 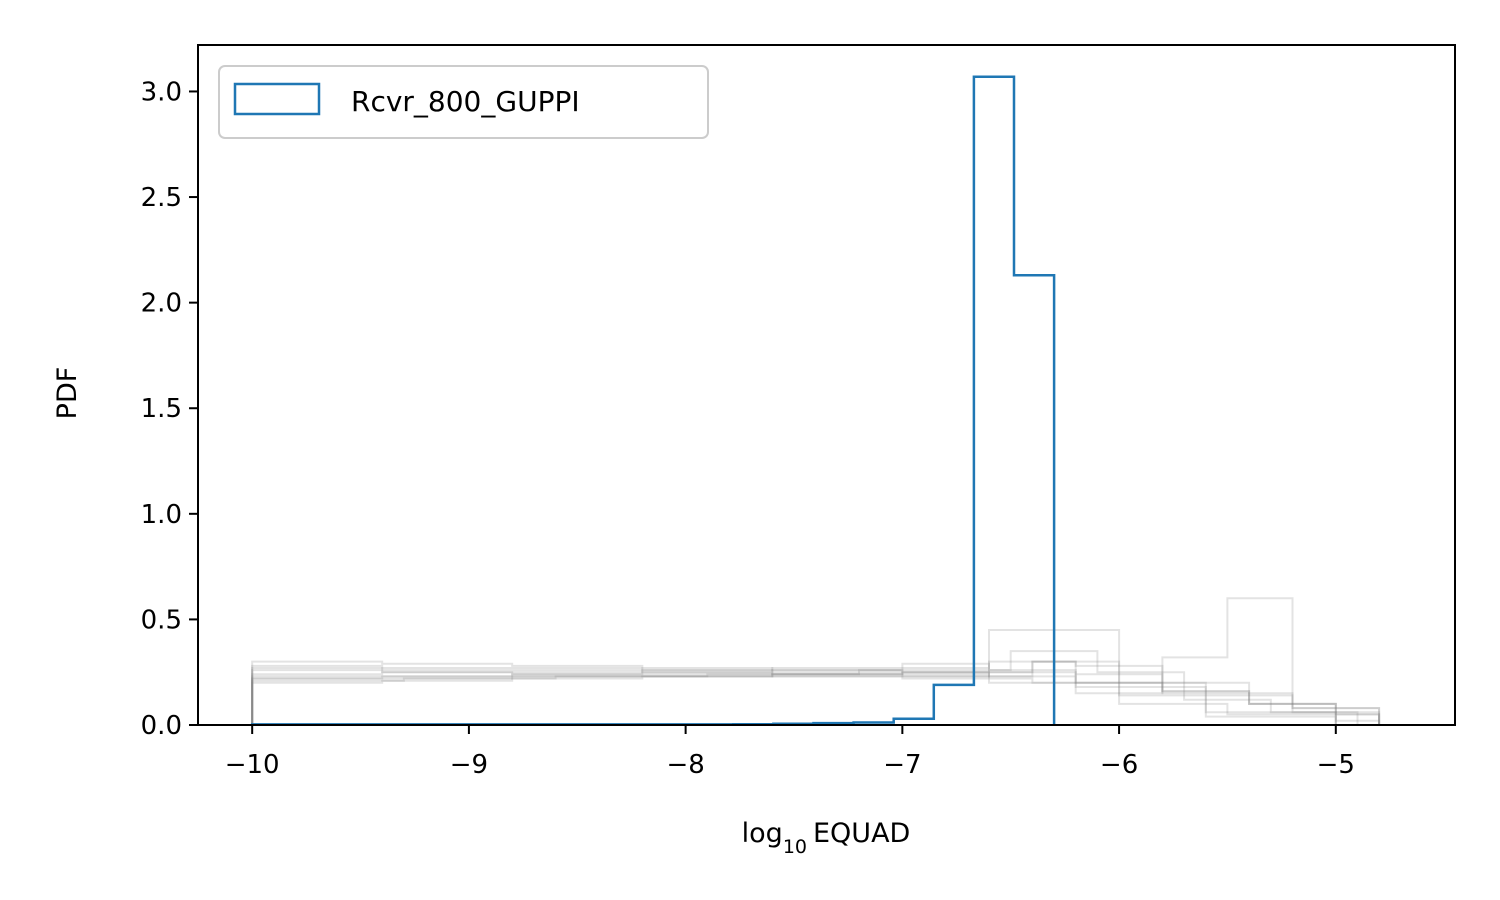 What do you see at coordinates (1336, 765) in the screenshot?
I see `x-tick-label: −5` at bounding box center [1336, 765].